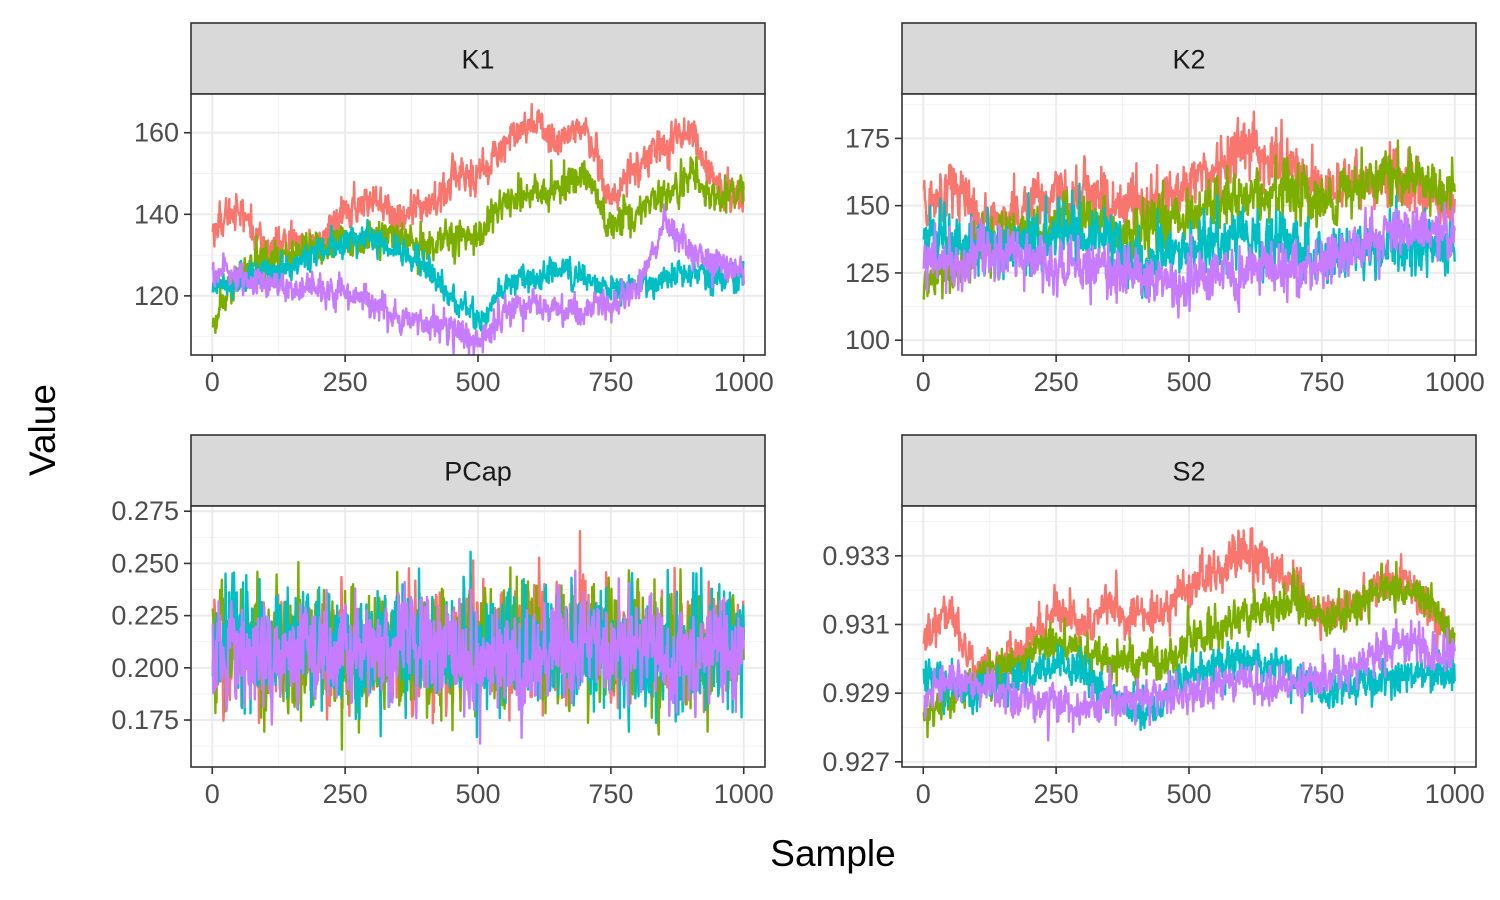  Describe the element at coordinates (867, 273) in the screenshot. I see `y-tick-label: 125` at that location.